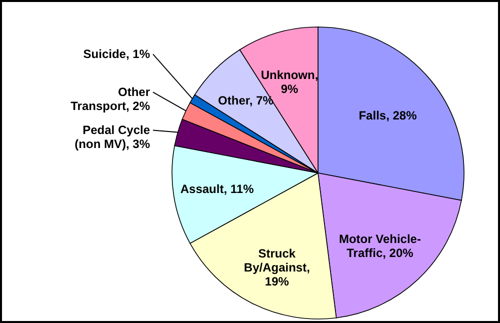 This screenshot has width=500, height=323. I want to click on slice-label: Other Transport, 2%, so click(110, 99).